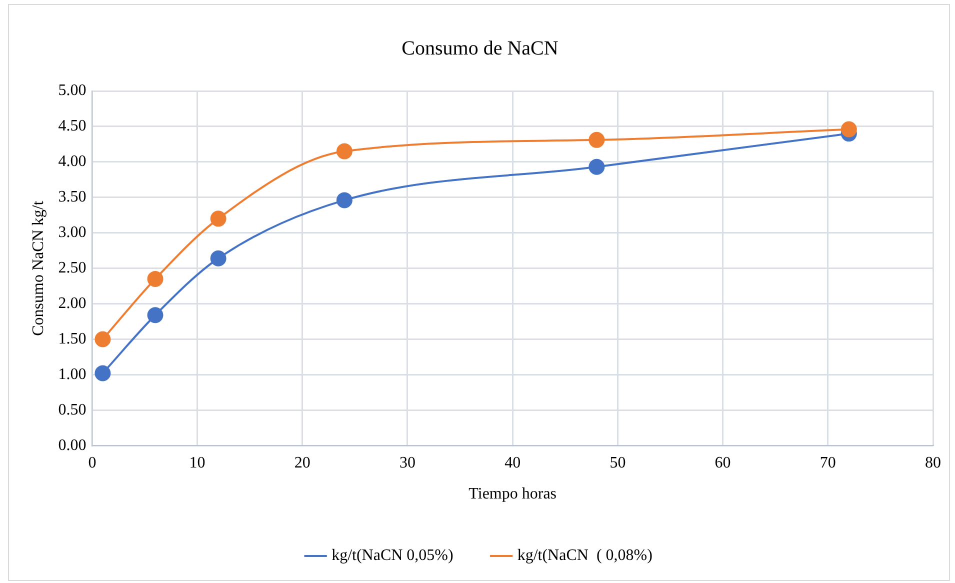  I want to click on y-tick-label: 3.50, so click(72, 197).